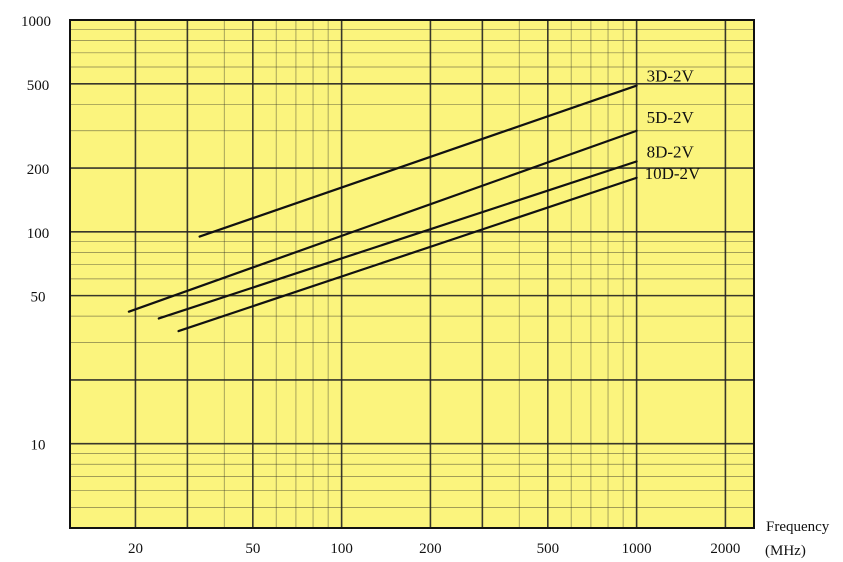 The width and height of the screenshot is (843, 562). What do you see at coordinates (38, 170) in the screenshot?
I see `y-tick-label: 200` at bounding box center [38, 170].